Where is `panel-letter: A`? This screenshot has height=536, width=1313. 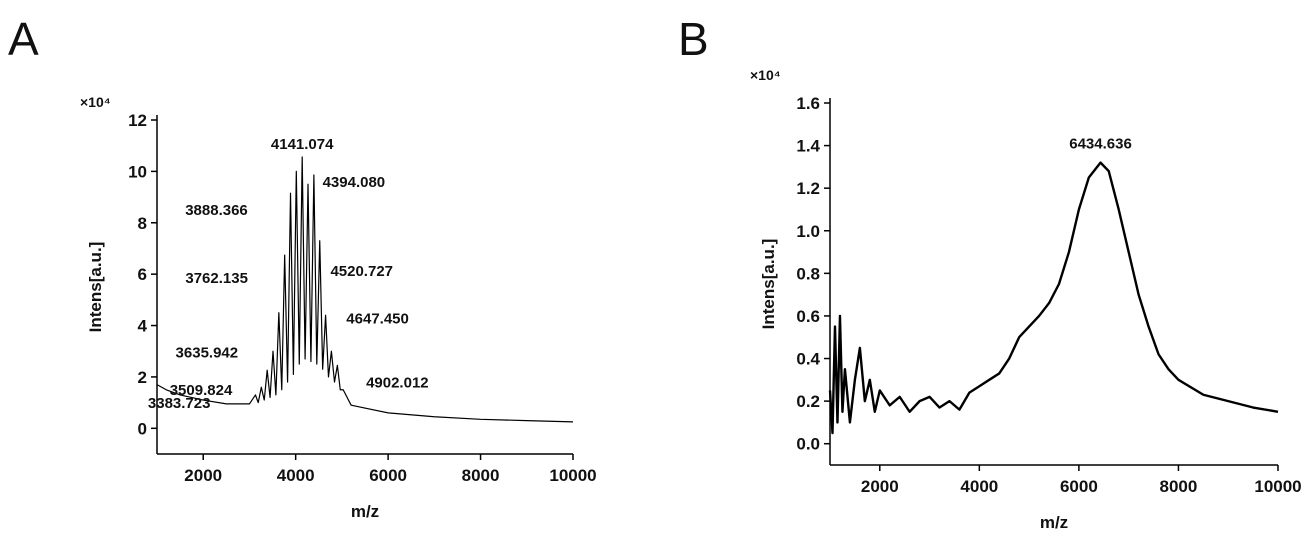
panel-letter: A is located at coordinates (23, 39).